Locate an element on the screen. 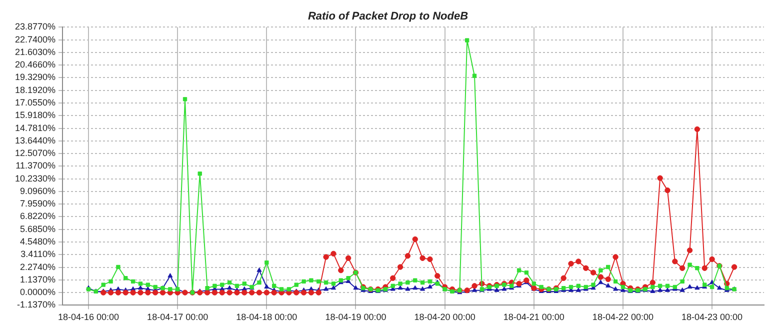  y-tick-label: 0.0000% is located at coordinates (38, 292).